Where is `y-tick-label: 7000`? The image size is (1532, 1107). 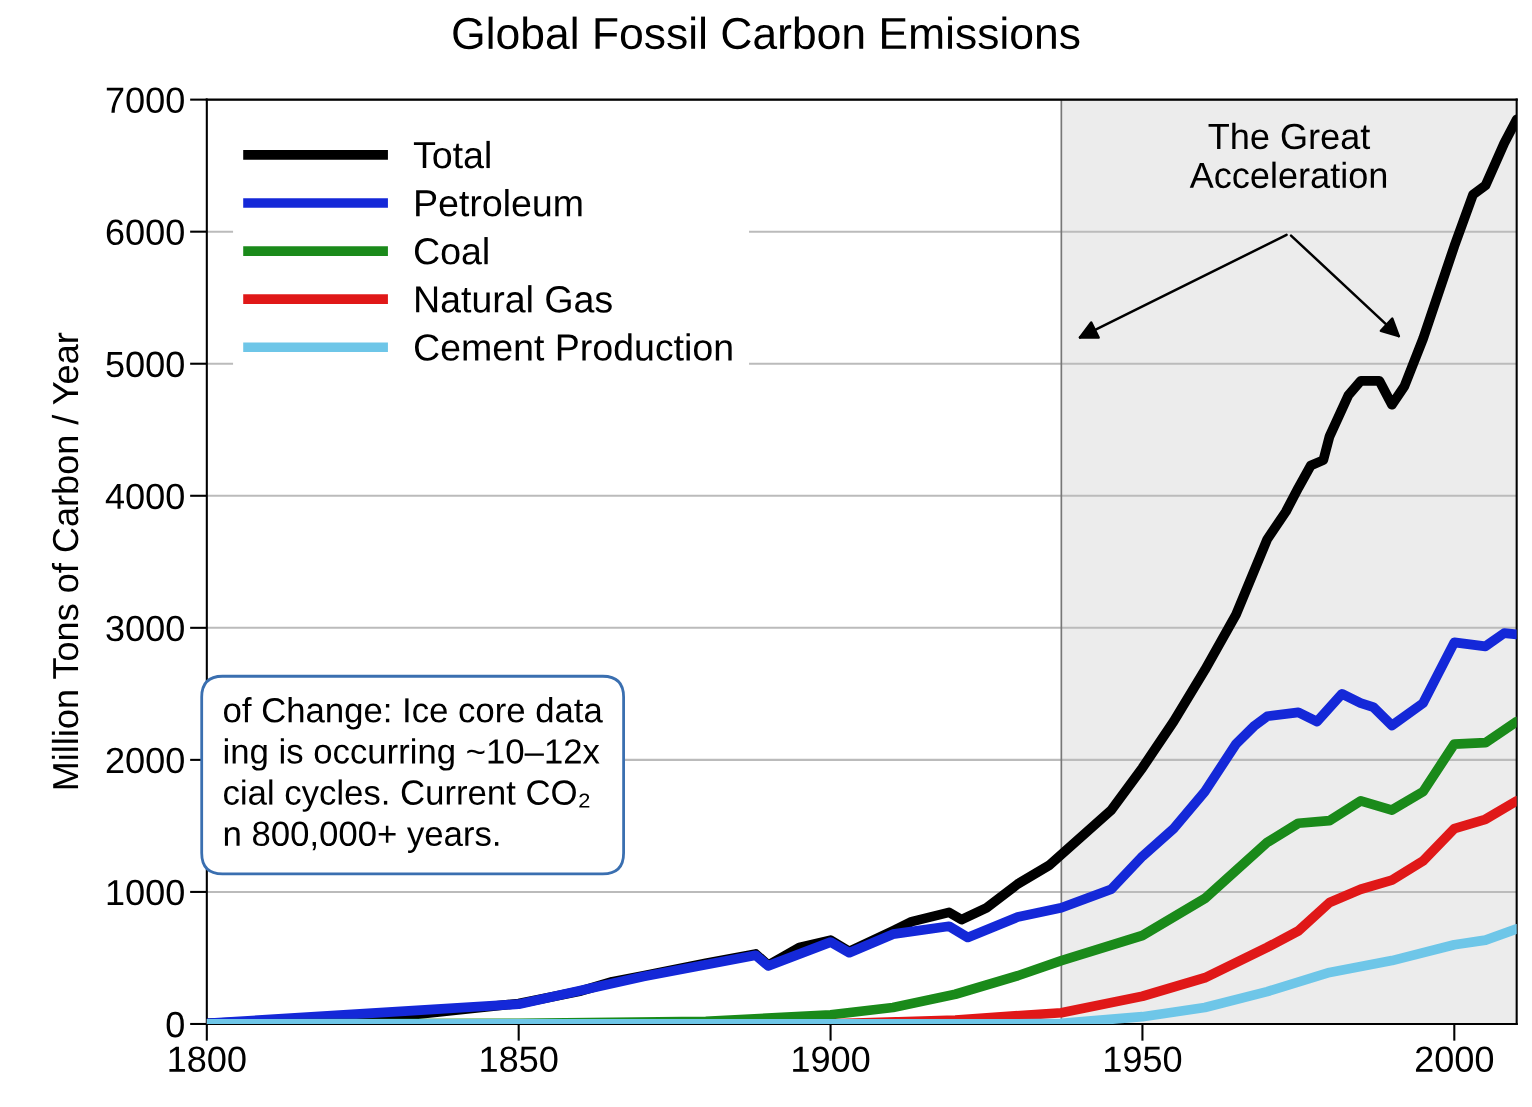 y-tick-label: 7000 is located at coordinates (145, 100).